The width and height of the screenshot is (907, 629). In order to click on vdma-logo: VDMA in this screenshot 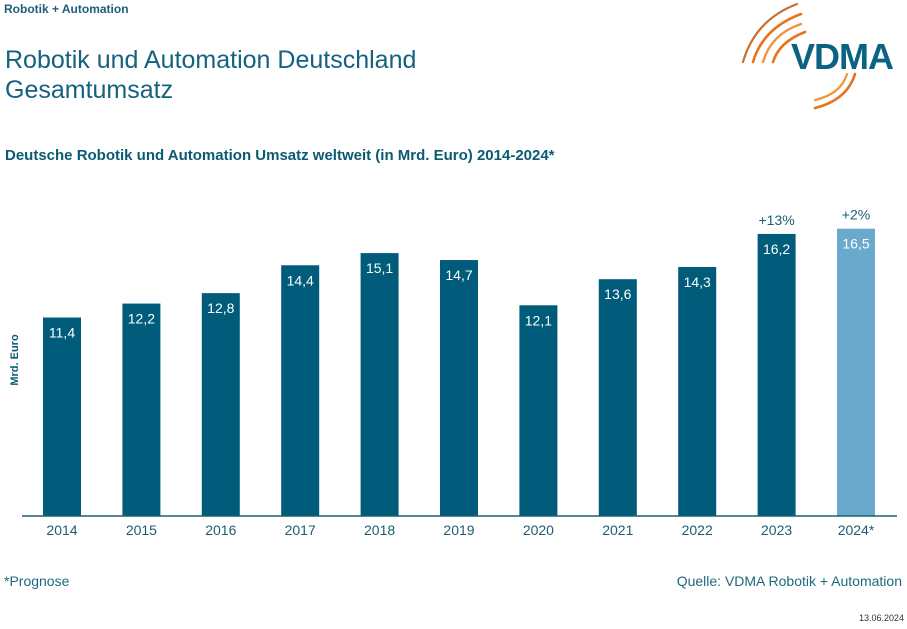, I will do `click(821, 56)`.